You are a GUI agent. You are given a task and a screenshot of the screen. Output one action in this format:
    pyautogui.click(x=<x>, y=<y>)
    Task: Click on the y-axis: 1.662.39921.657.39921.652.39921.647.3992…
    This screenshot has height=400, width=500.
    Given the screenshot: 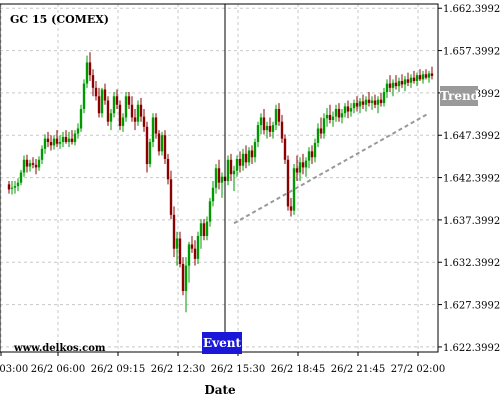 What is the action you would take?
    pyautogui.click(x=469, y=179)
    